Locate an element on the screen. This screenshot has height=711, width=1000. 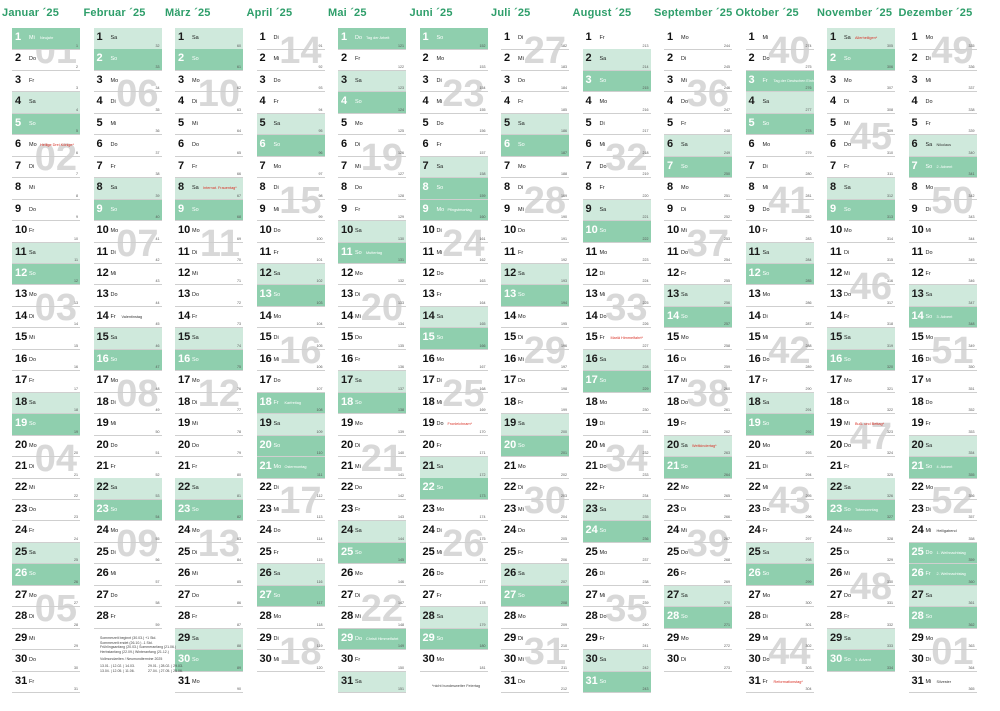
day-of-year: 270 is located at coordinates (727, 603).